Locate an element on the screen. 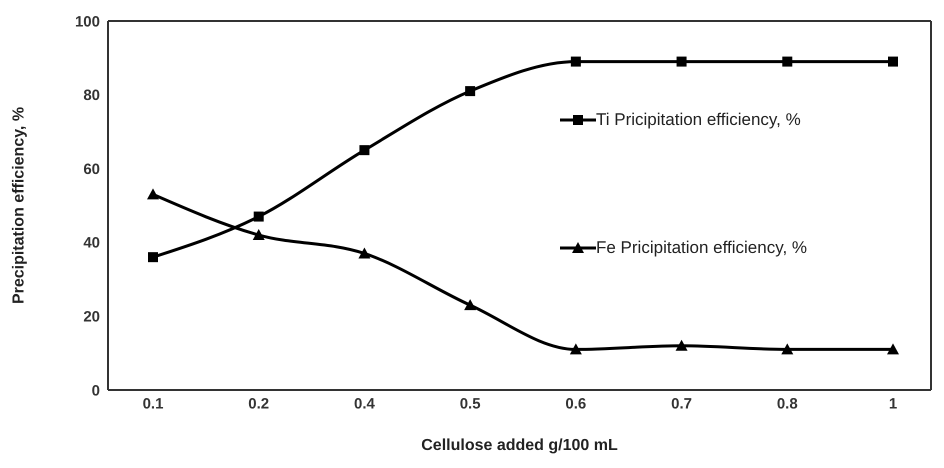 Image resolution: width=944 pixels, height=468 pixels. y-tick-label: 60 is located at coordinates (91, 169).